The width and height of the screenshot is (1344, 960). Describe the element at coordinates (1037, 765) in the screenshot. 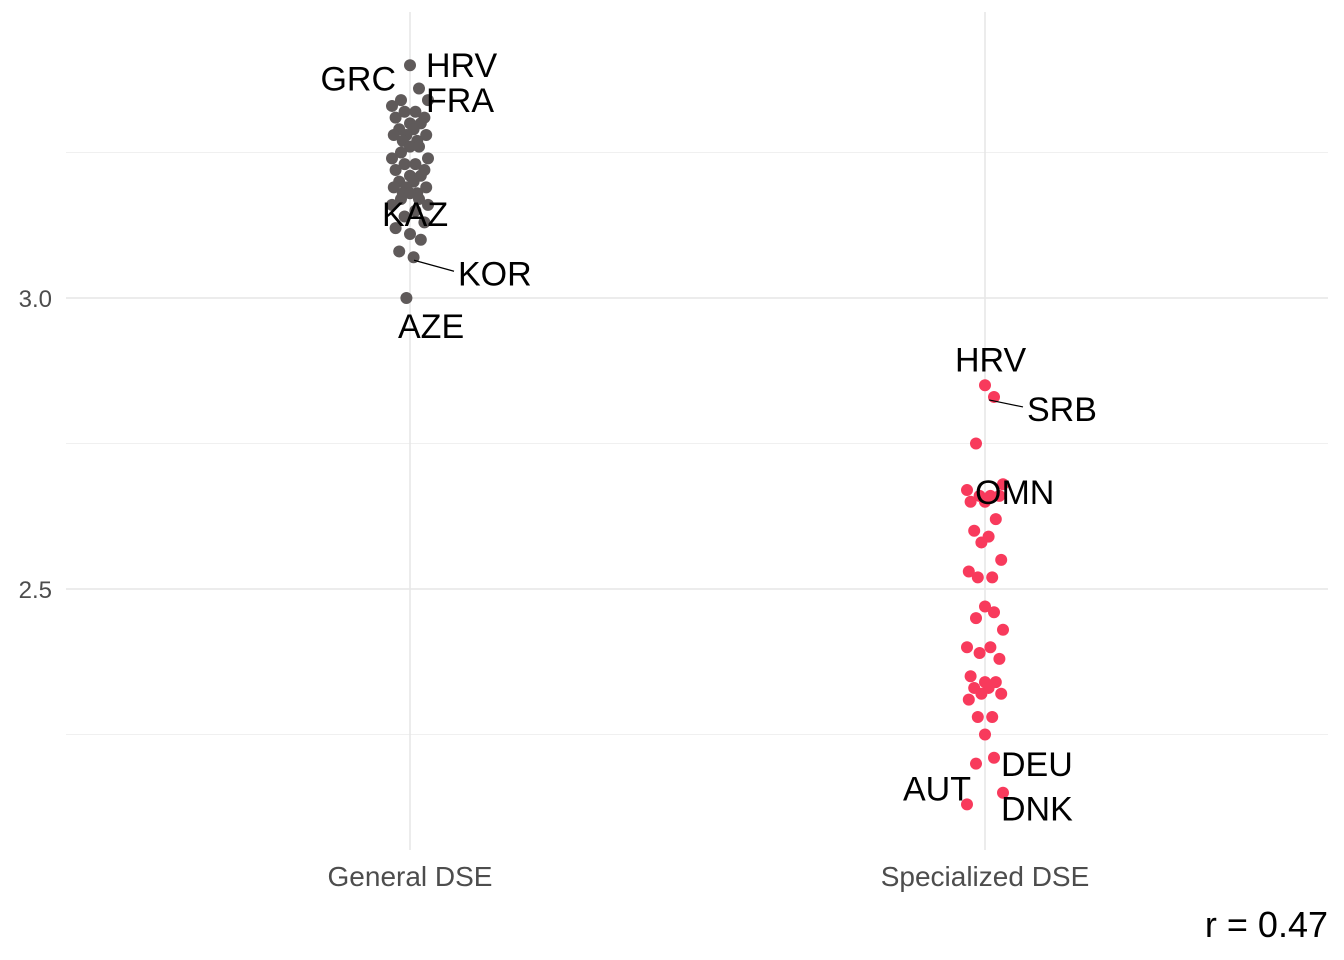

I see `point-label: DEU` at that location.